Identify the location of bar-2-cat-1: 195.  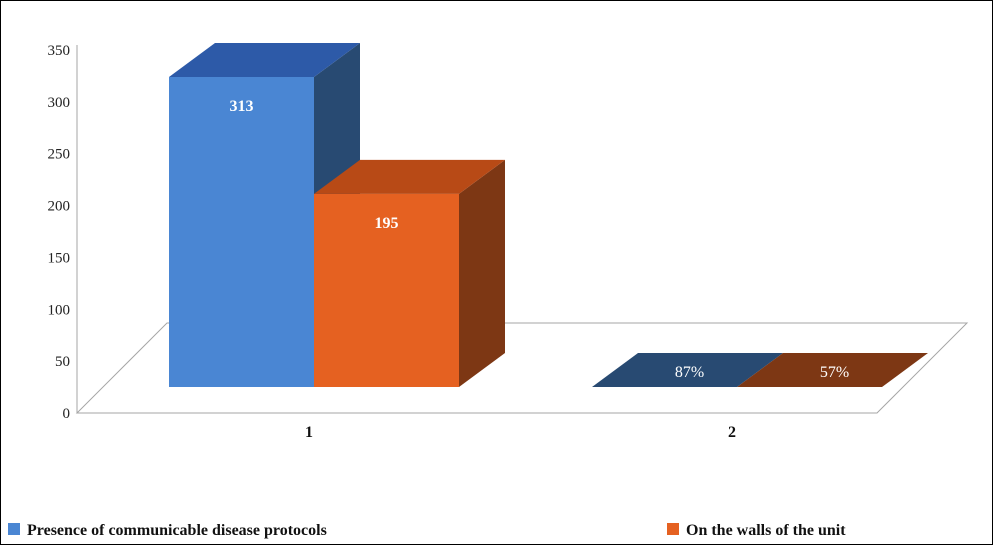
(409, 273).